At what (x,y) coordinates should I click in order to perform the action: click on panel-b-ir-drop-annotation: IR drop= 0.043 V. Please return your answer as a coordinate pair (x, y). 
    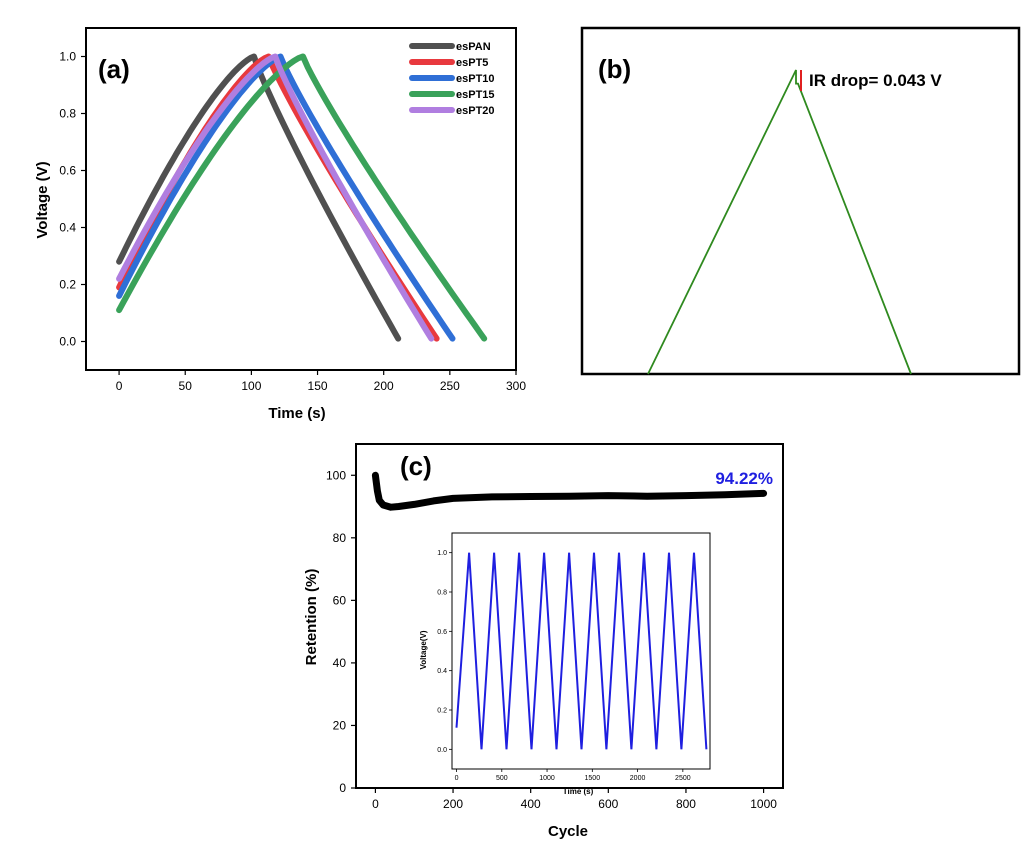
    Looking at the image, I should click on (875, 80).